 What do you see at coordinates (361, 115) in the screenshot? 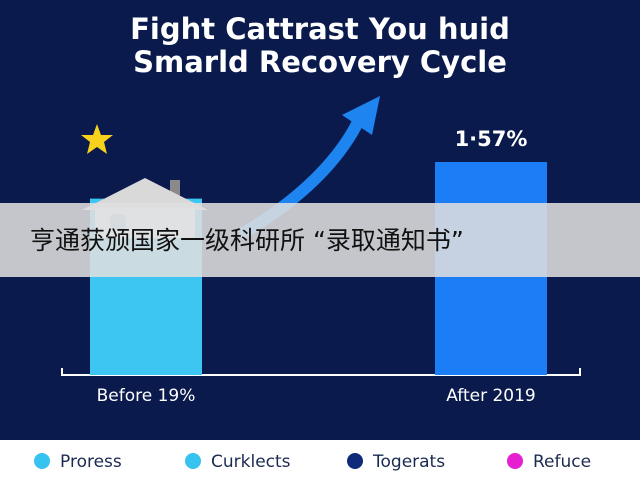
I see `trend-arrowhead` at bounding box center [361, 115].